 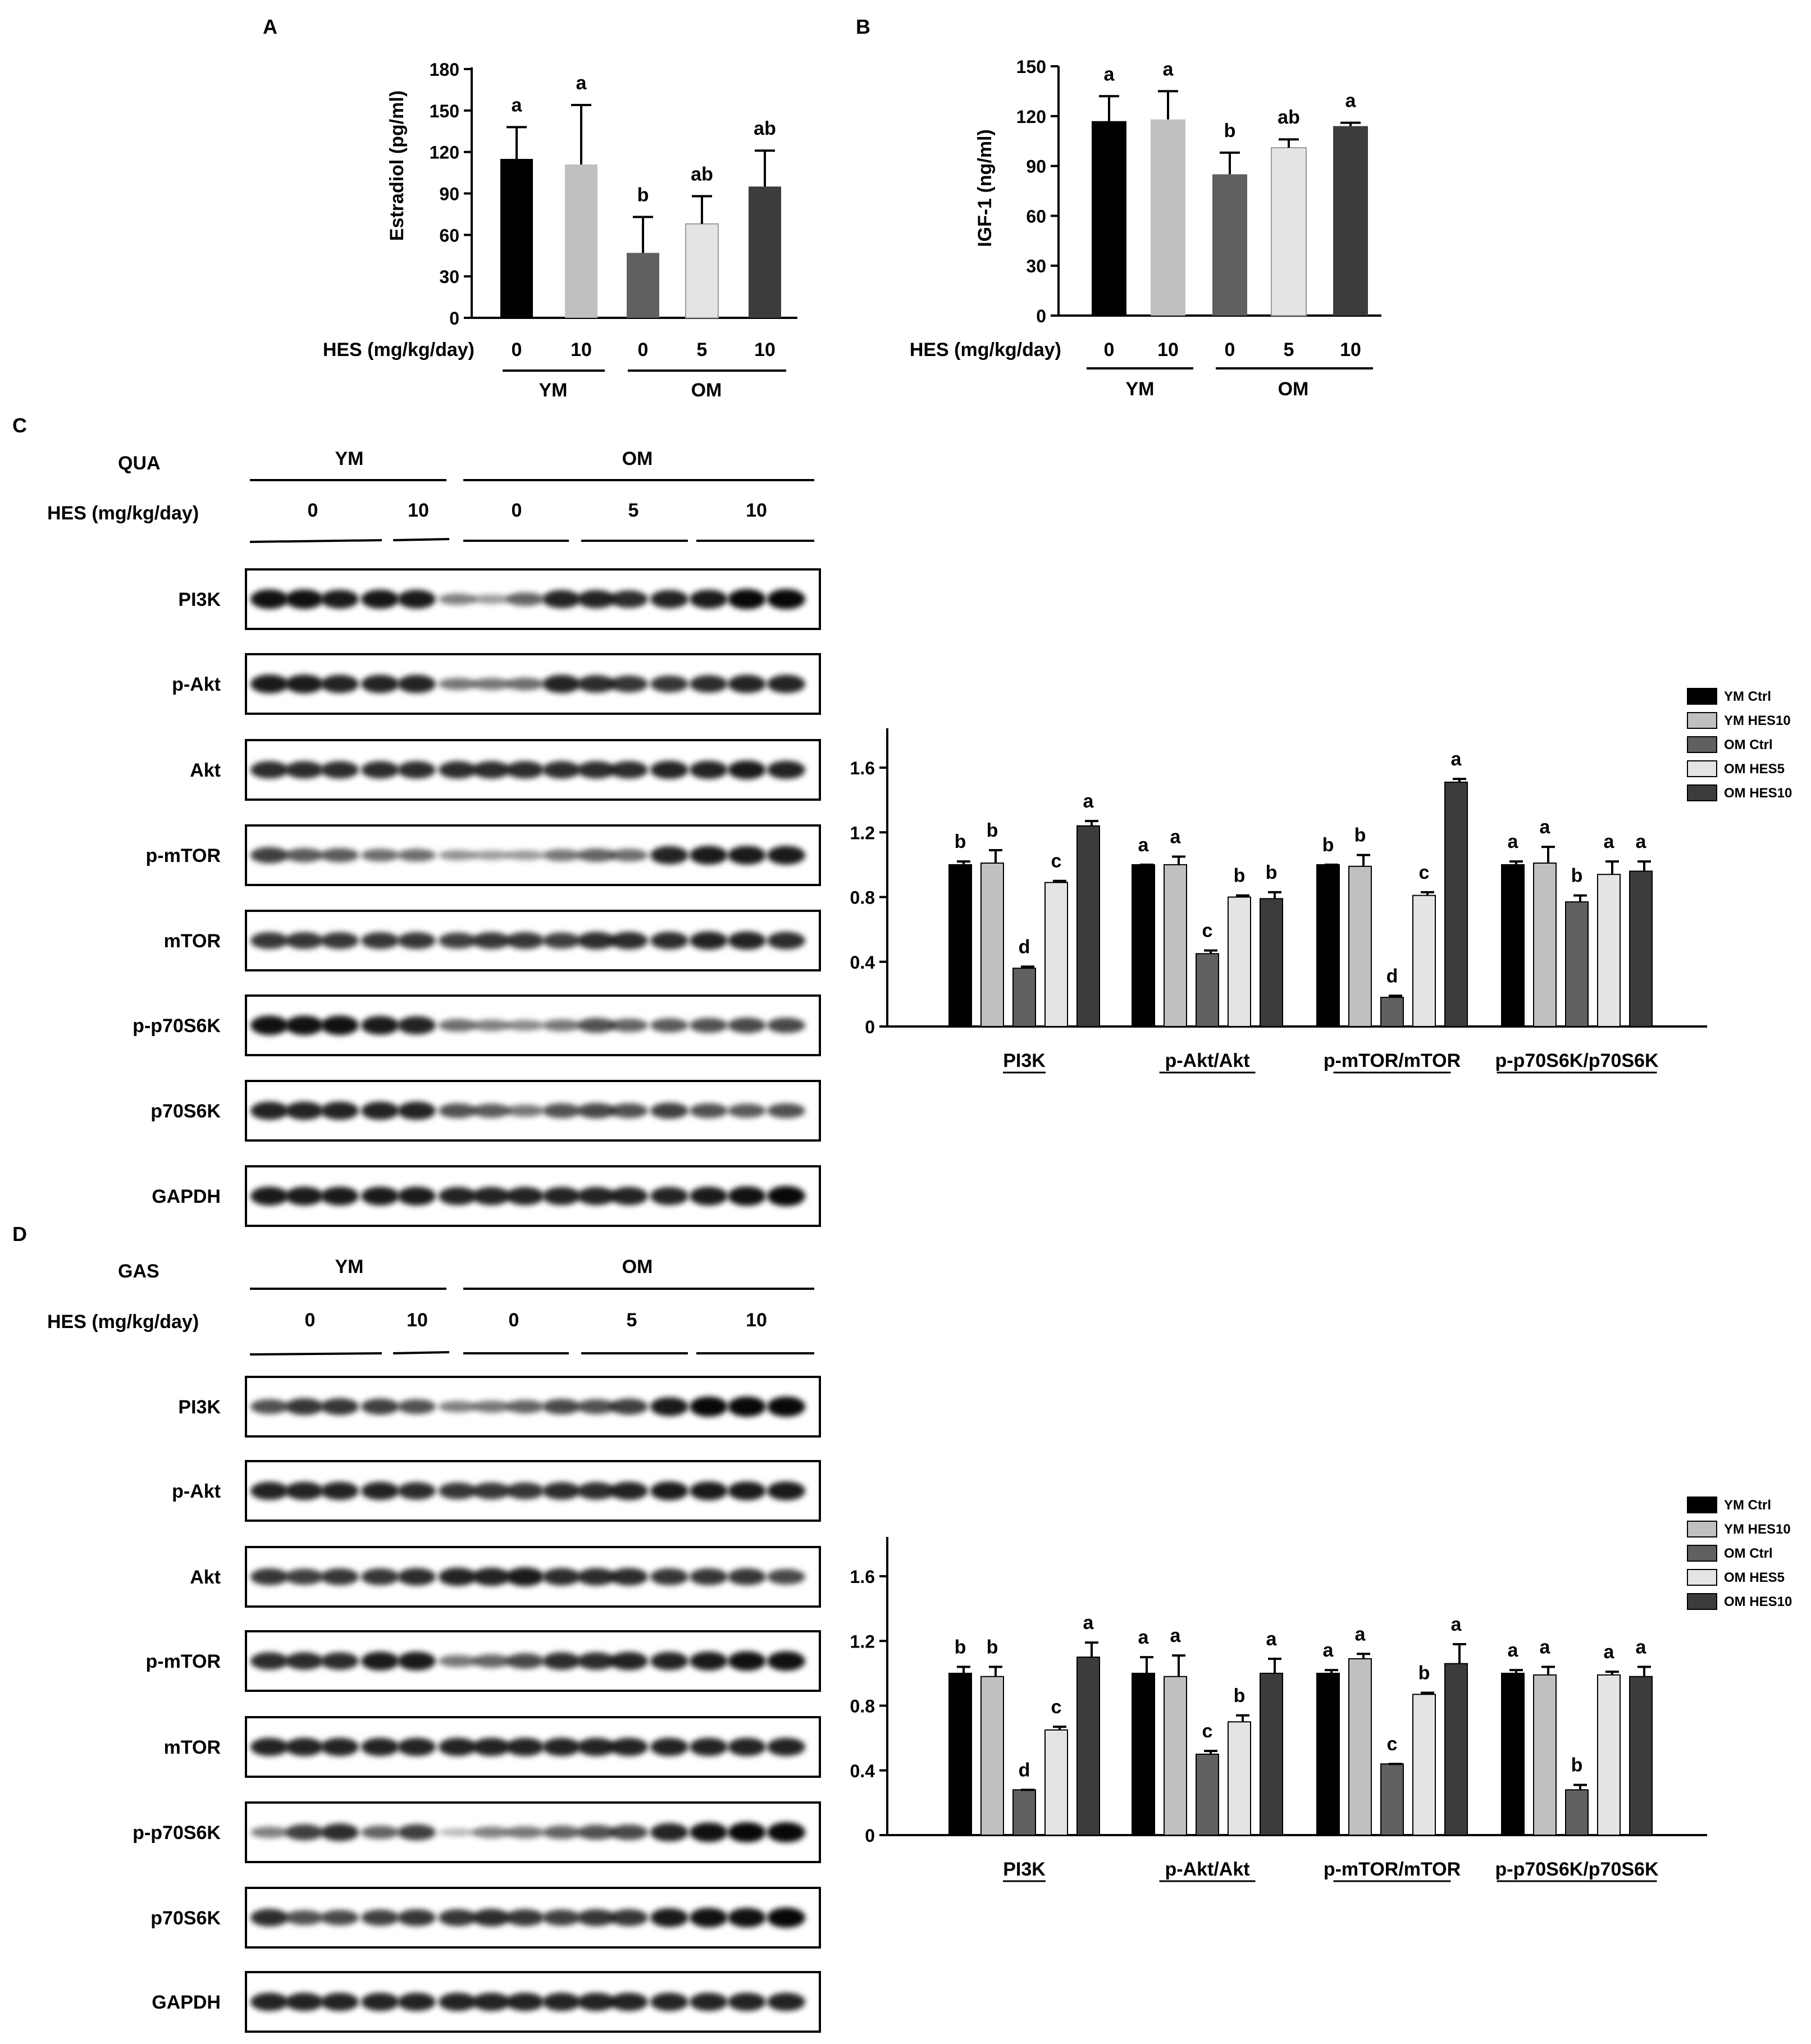 I want to click on legend-label: YM Ctrl, so click(x=1747, y=1505).